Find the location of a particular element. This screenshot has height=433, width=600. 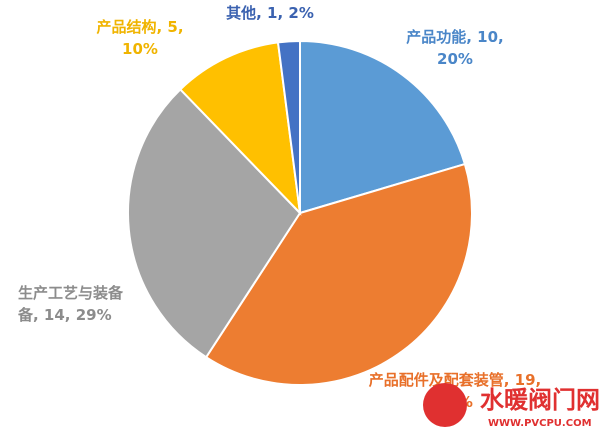

slice-label: 产品功能, 10, 20% is located at coordinates (455, 48).